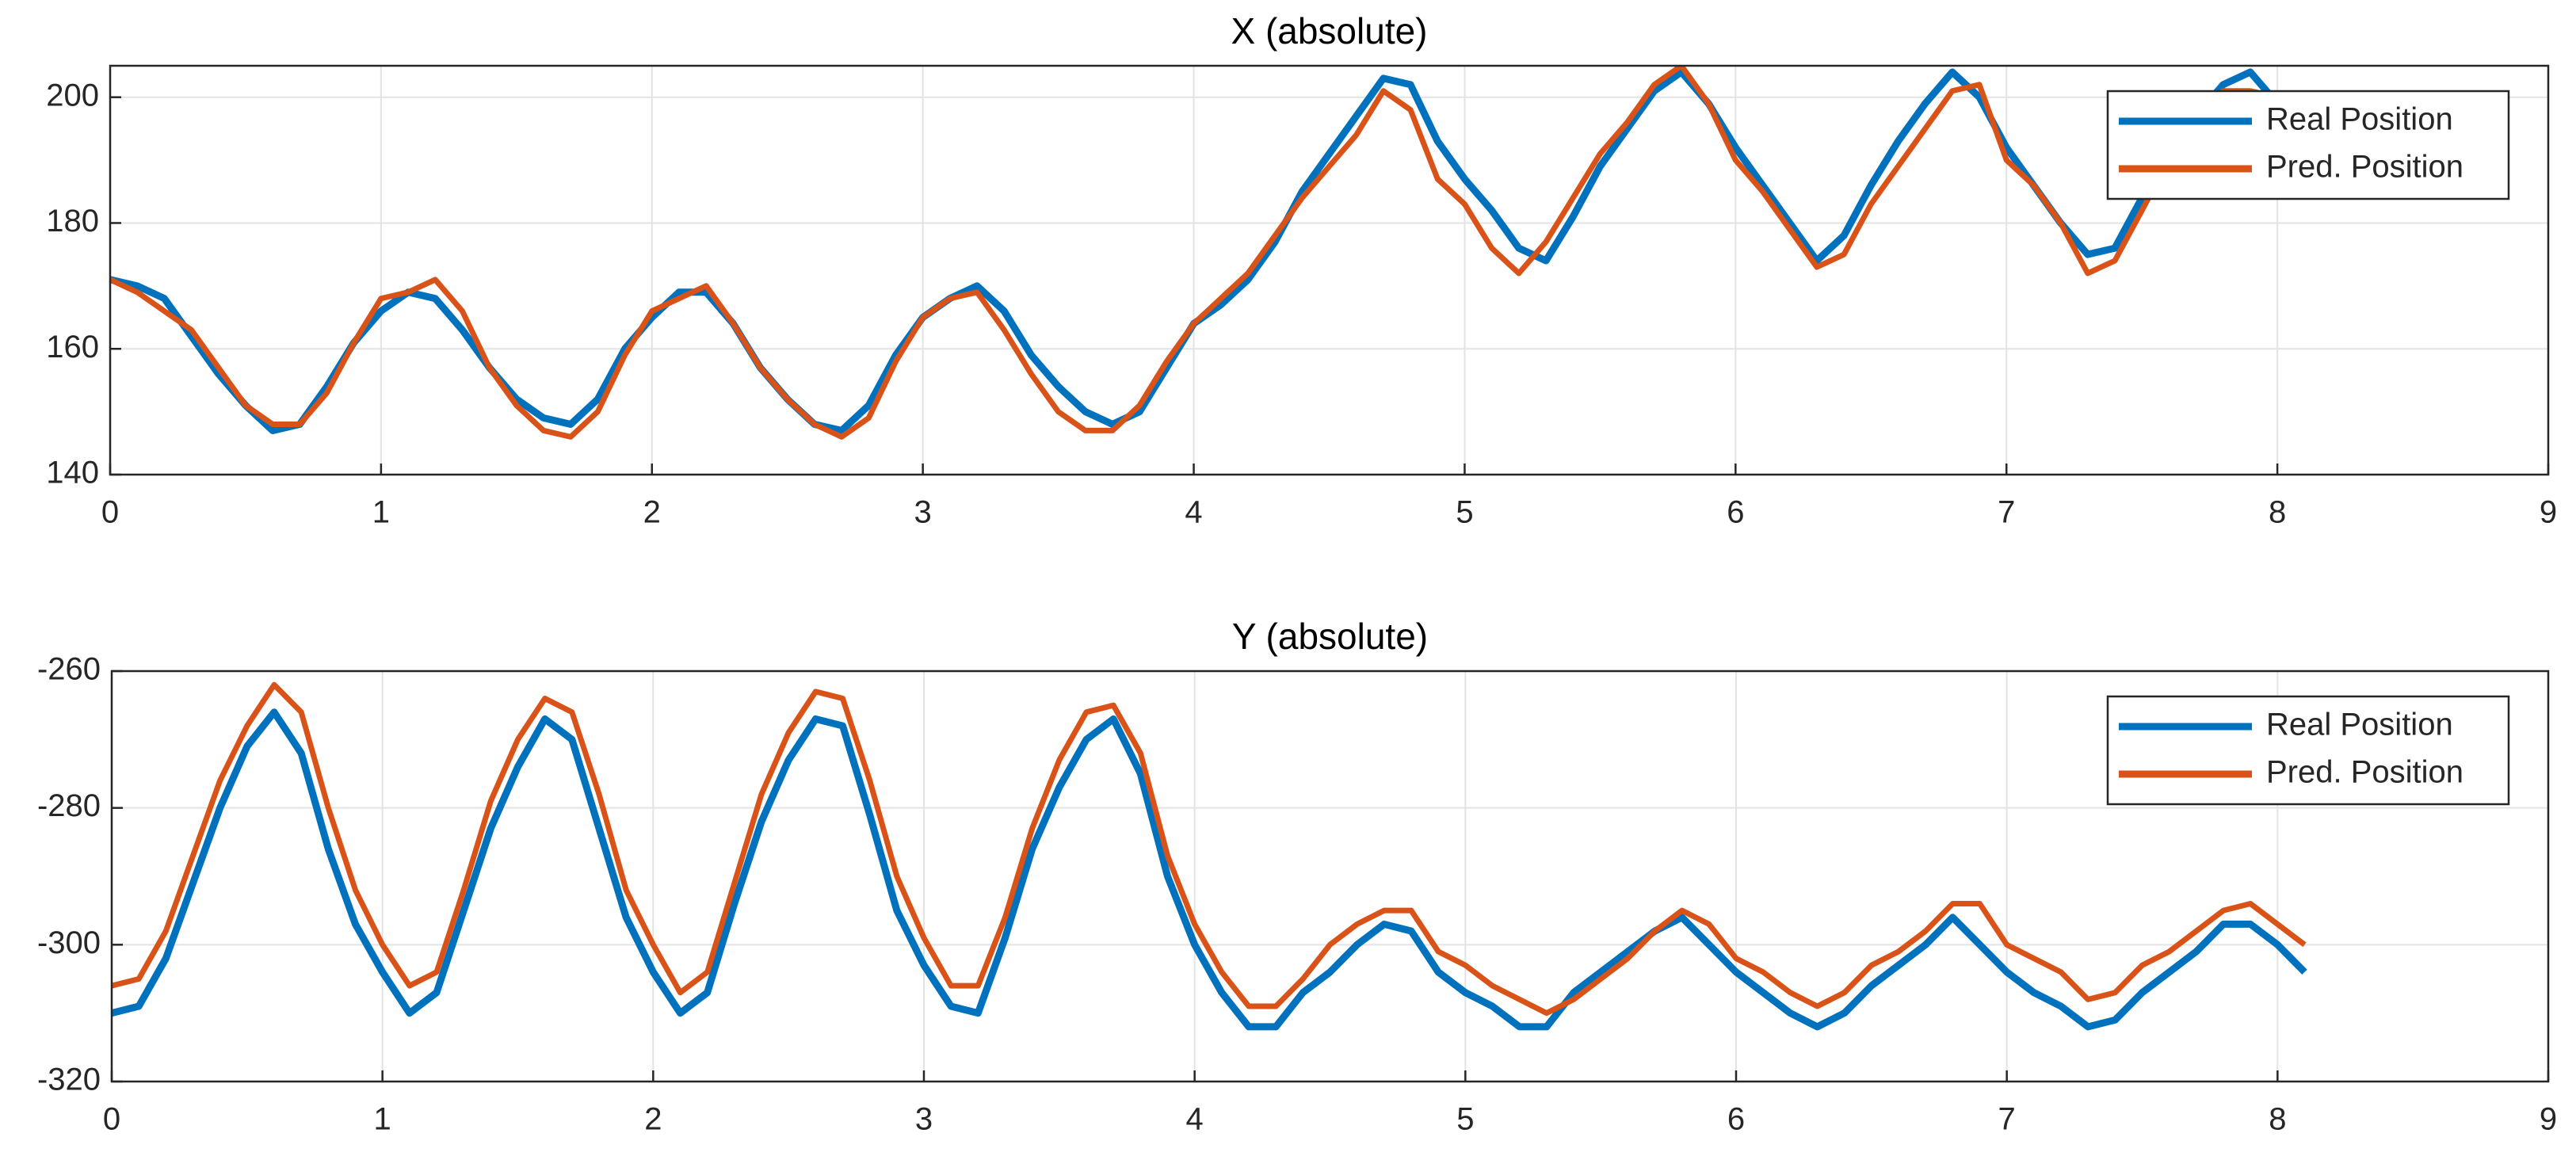  What do you see at coordinates (72, 95) in the screenshot?
I see `y-tick-label: 200` at bounding box center [72, 95].